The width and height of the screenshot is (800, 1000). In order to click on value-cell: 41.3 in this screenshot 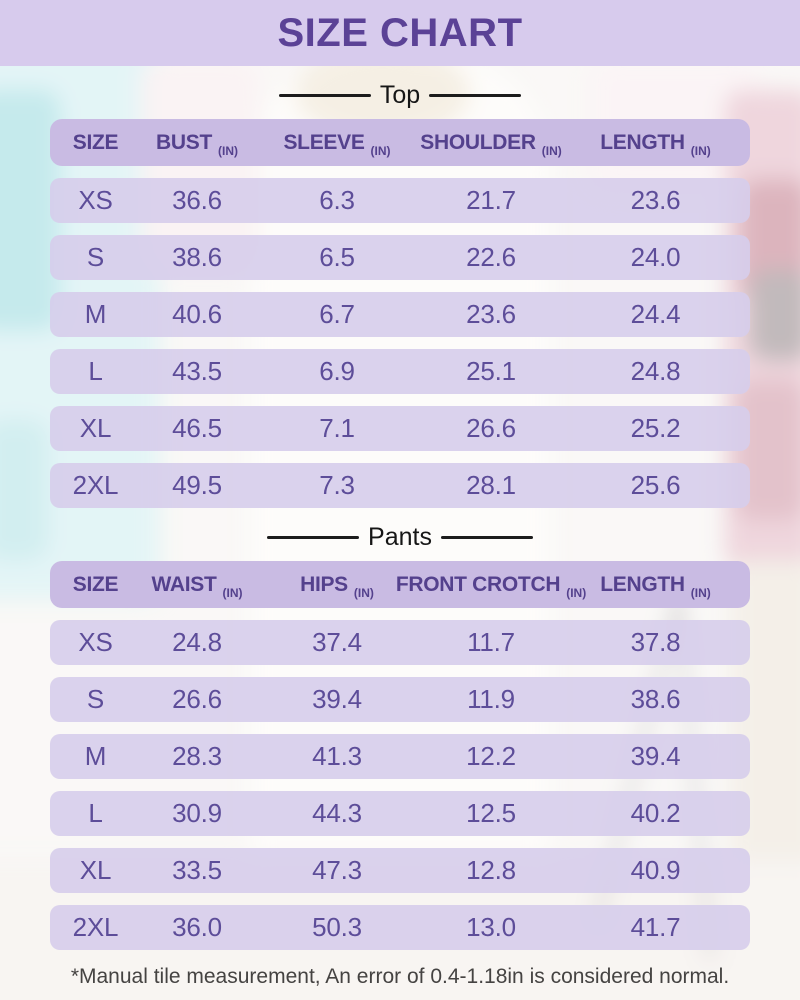, I will do `click(337, 756)`.